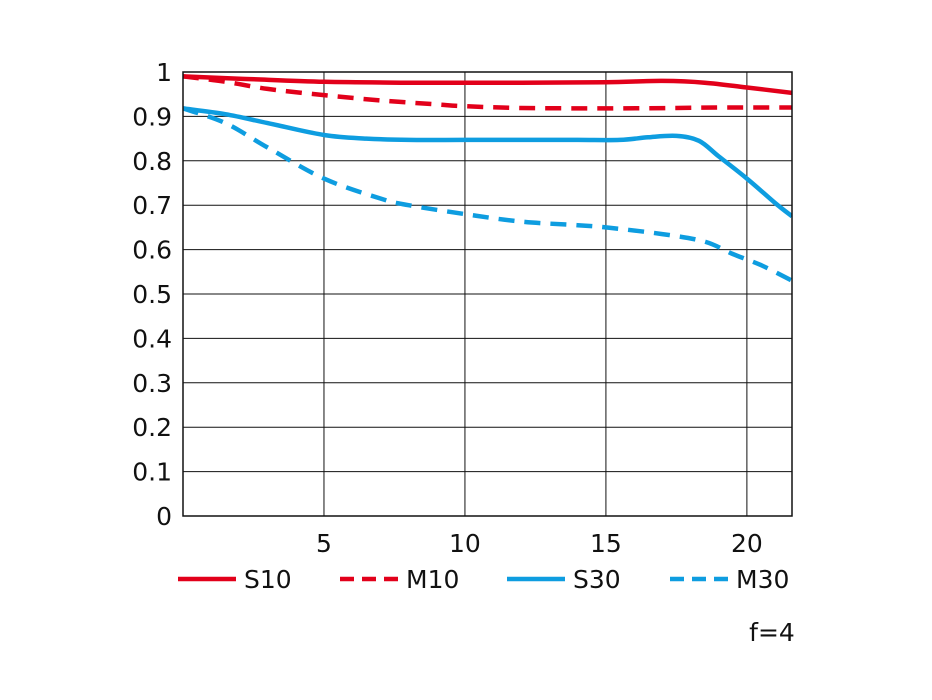 The height and width of the screenshot is (700, 932). I want to click on legend-label-s30: S30, so click(597, 579).